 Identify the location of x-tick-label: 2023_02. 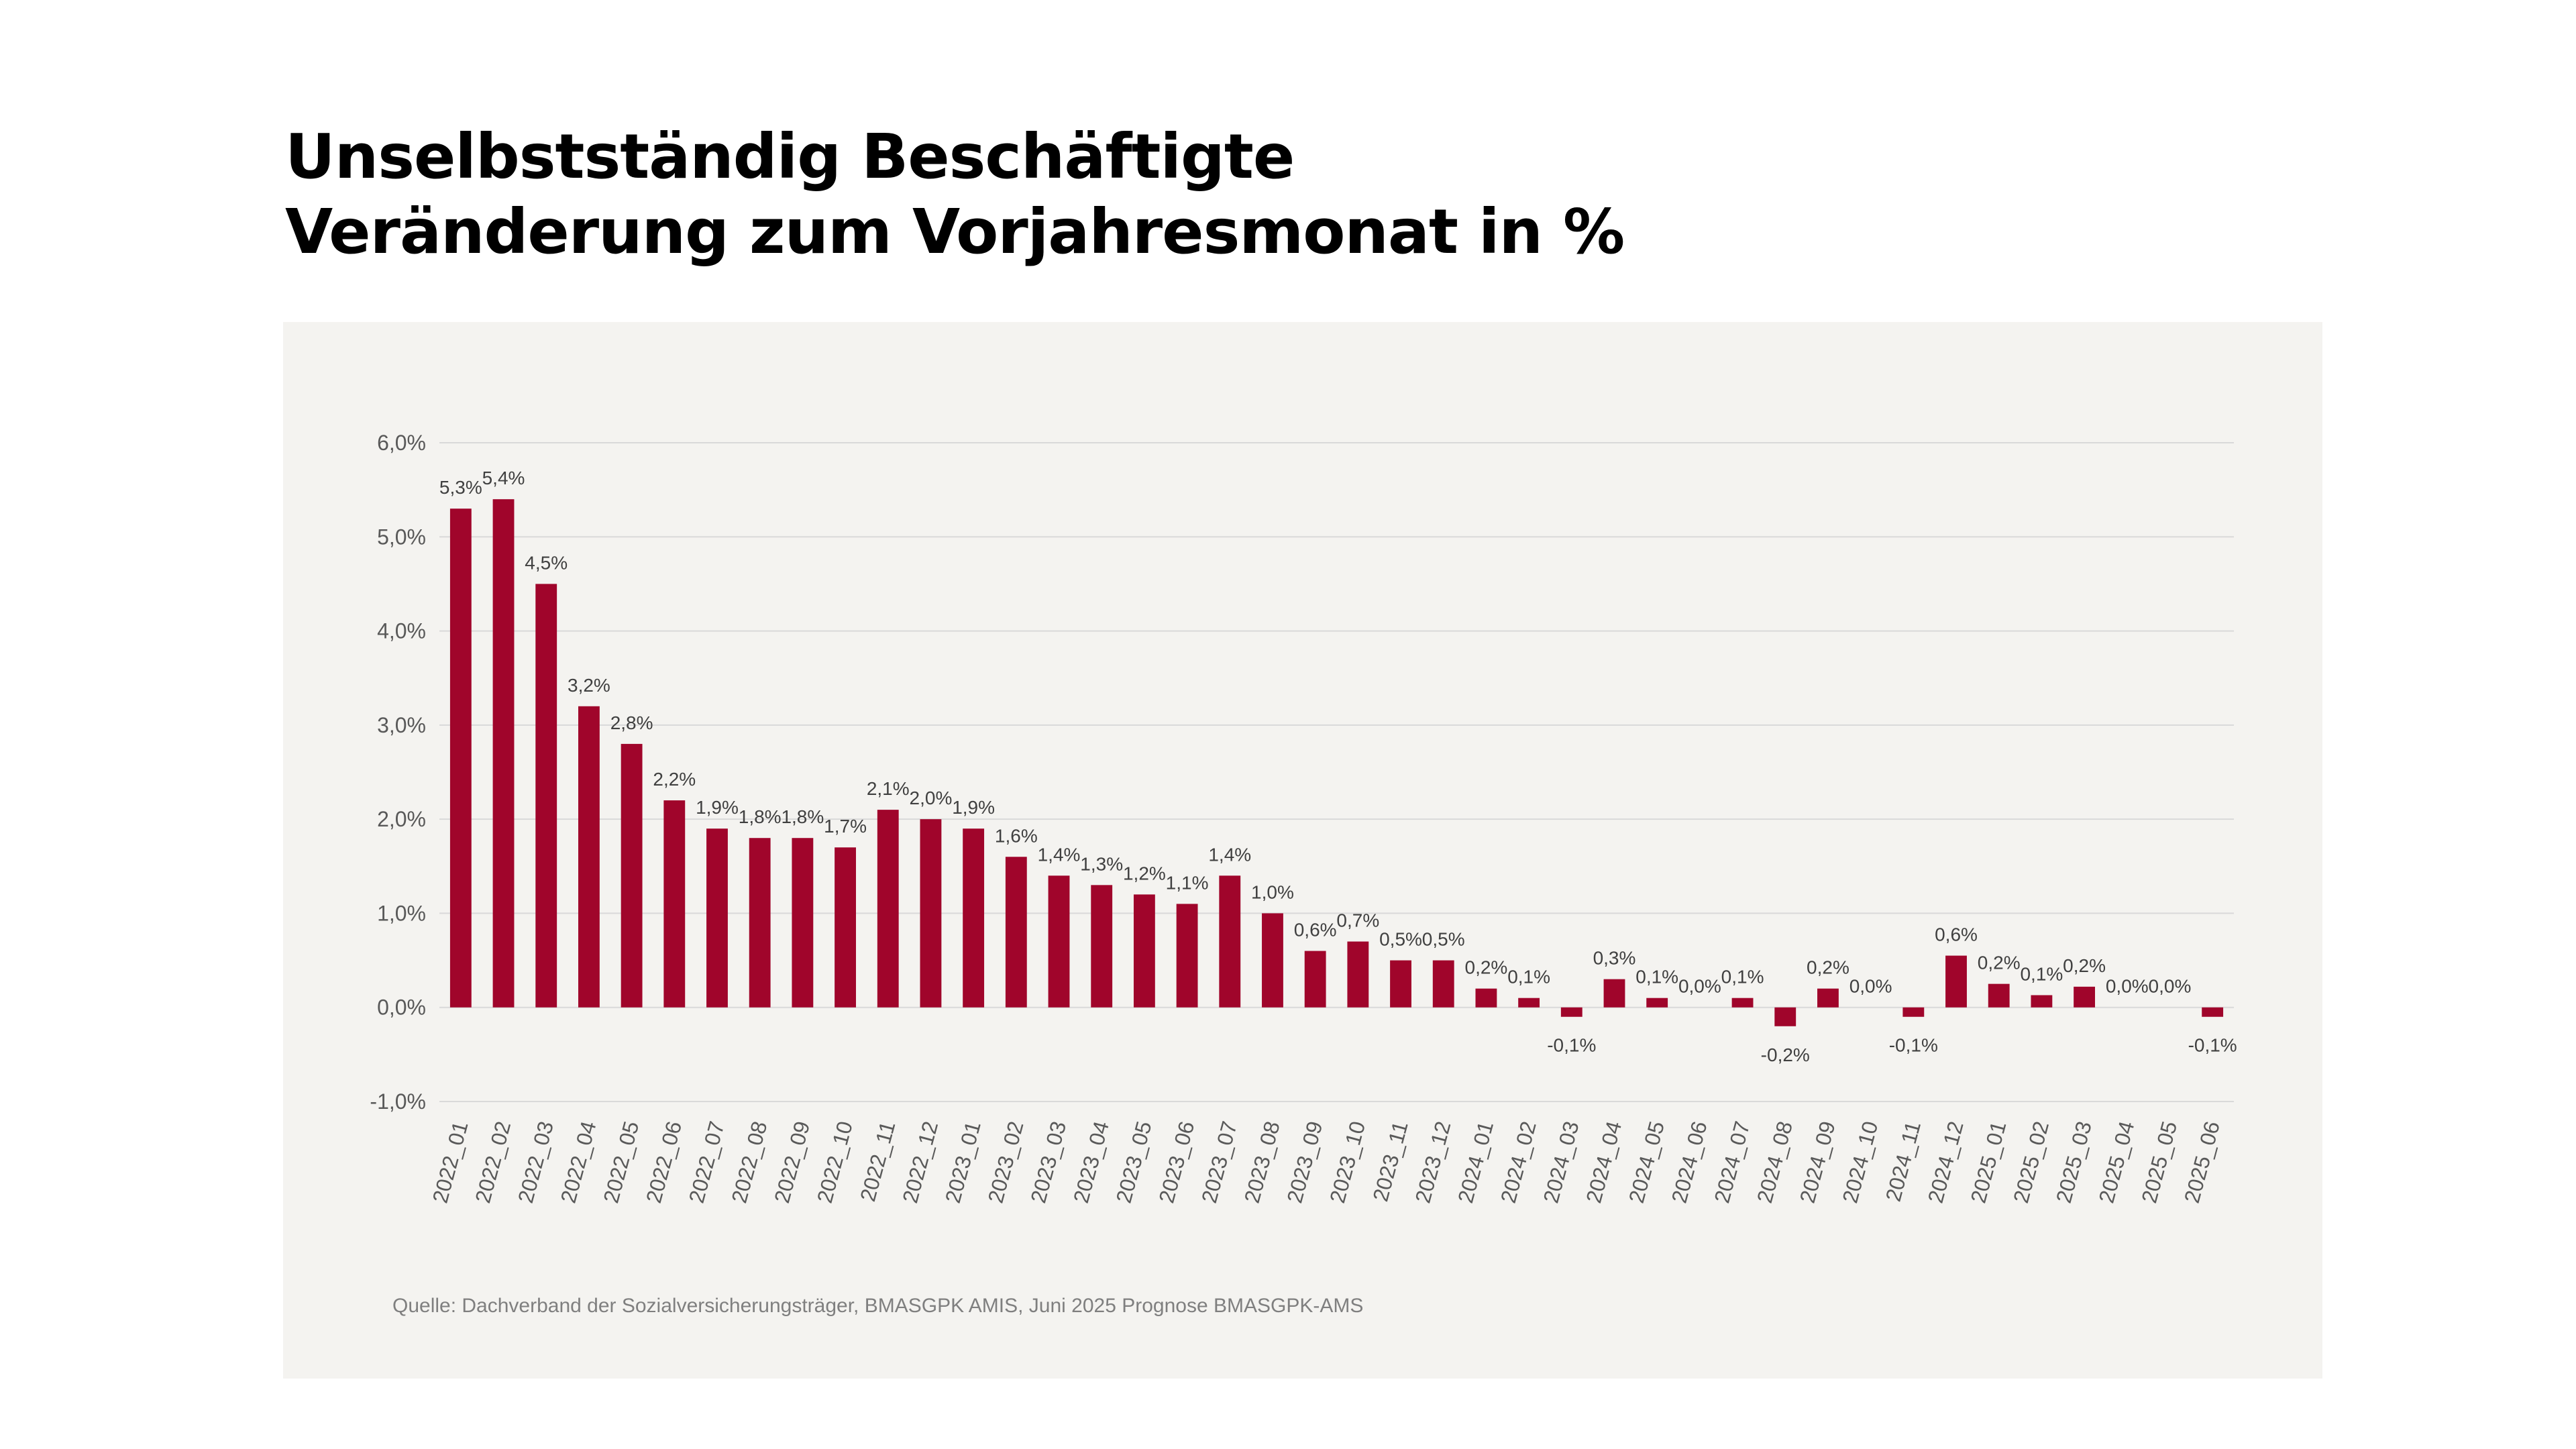
(1005, 1161).